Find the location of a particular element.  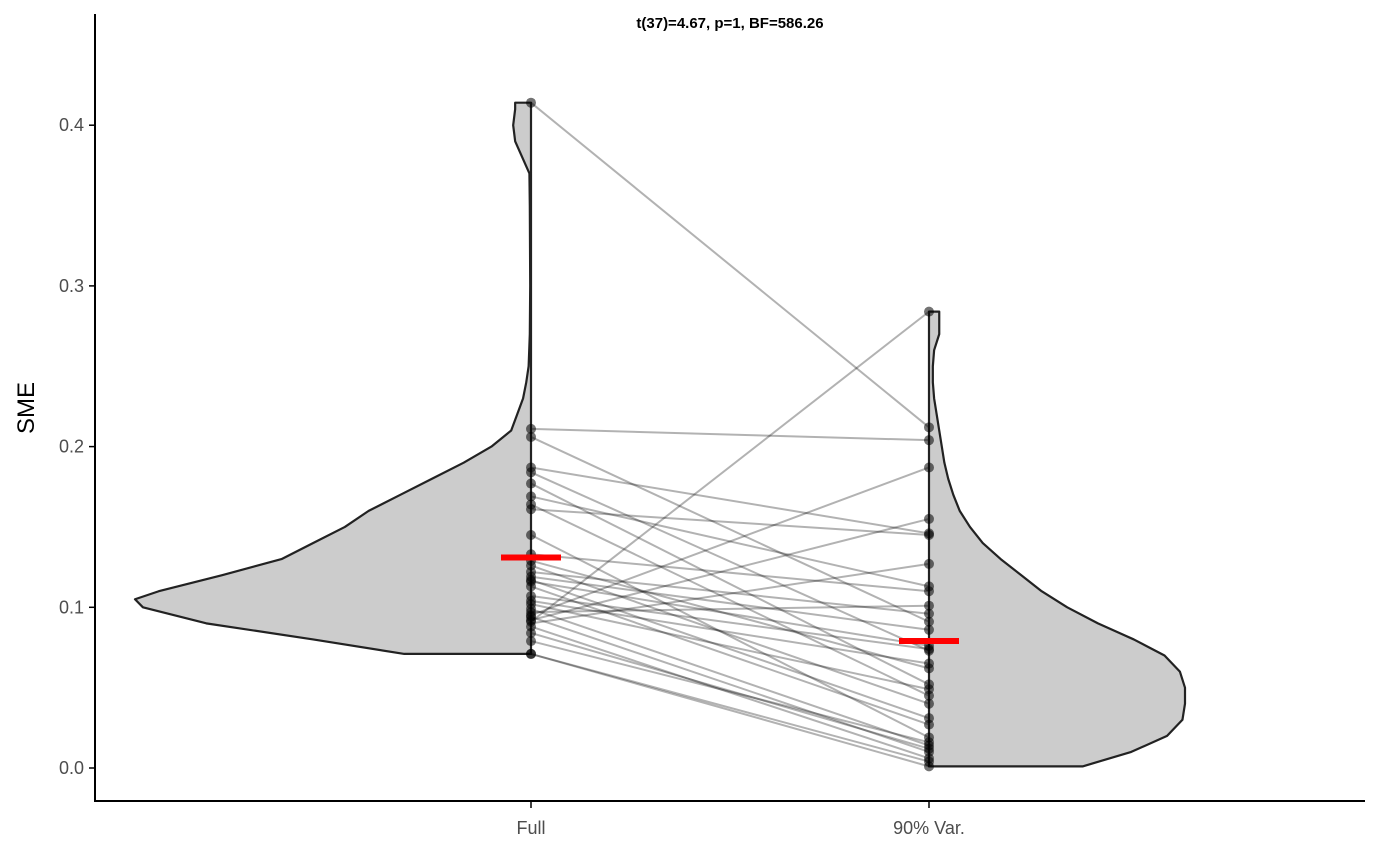

y-tick-label: 0.3 is located at coordinates (71, 286).